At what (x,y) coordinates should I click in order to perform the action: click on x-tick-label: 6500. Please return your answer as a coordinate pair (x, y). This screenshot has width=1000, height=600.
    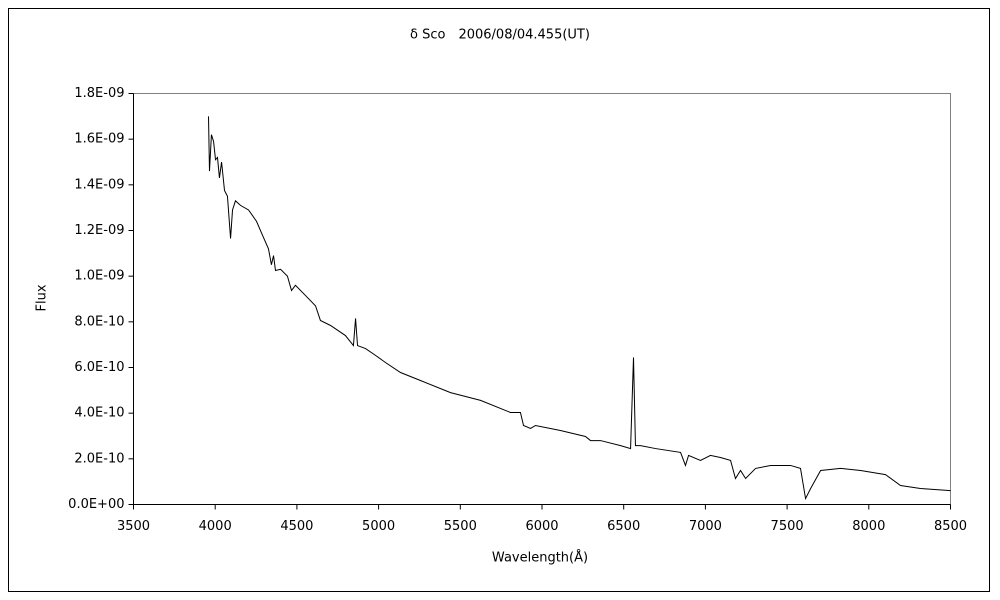
    Looking at the image, I should click on (623, 526).